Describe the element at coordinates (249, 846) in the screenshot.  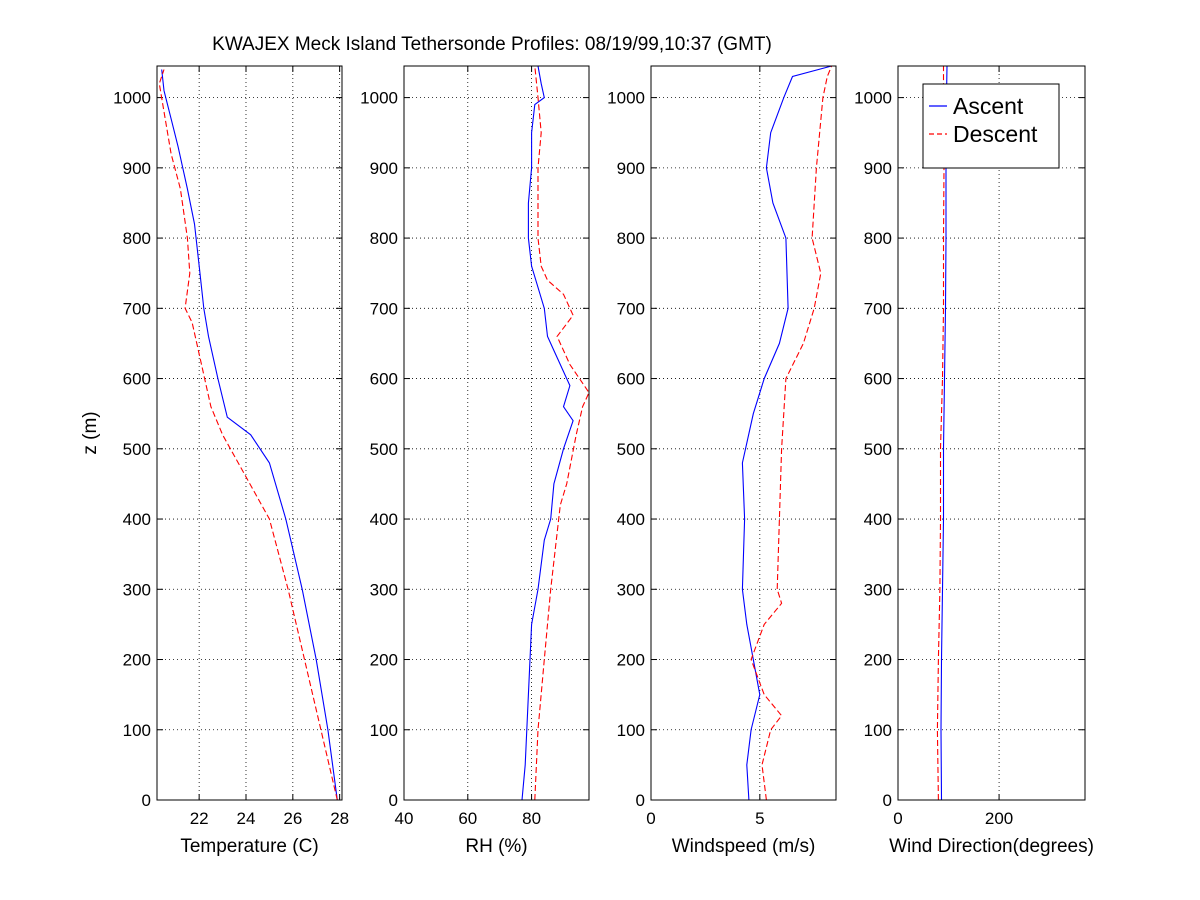
I see `x-axis-label: Temperature (C)` at that location.